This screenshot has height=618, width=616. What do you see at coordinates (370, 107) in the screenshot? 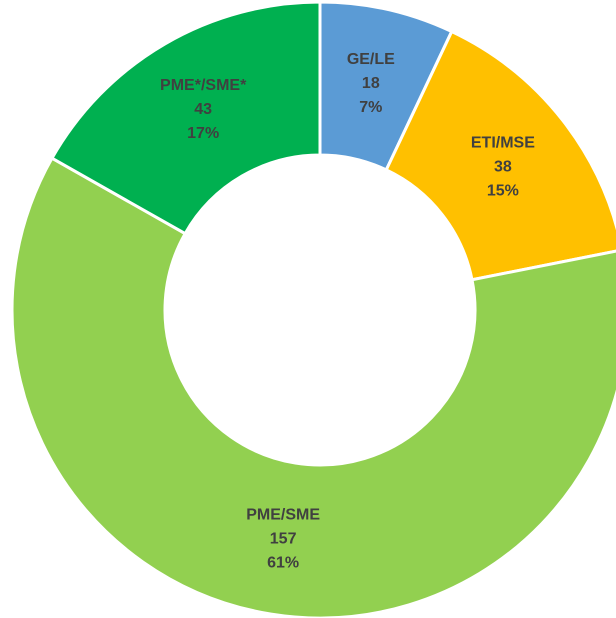
I see `slice-percent: 7%` at bounding box center [370, 107].